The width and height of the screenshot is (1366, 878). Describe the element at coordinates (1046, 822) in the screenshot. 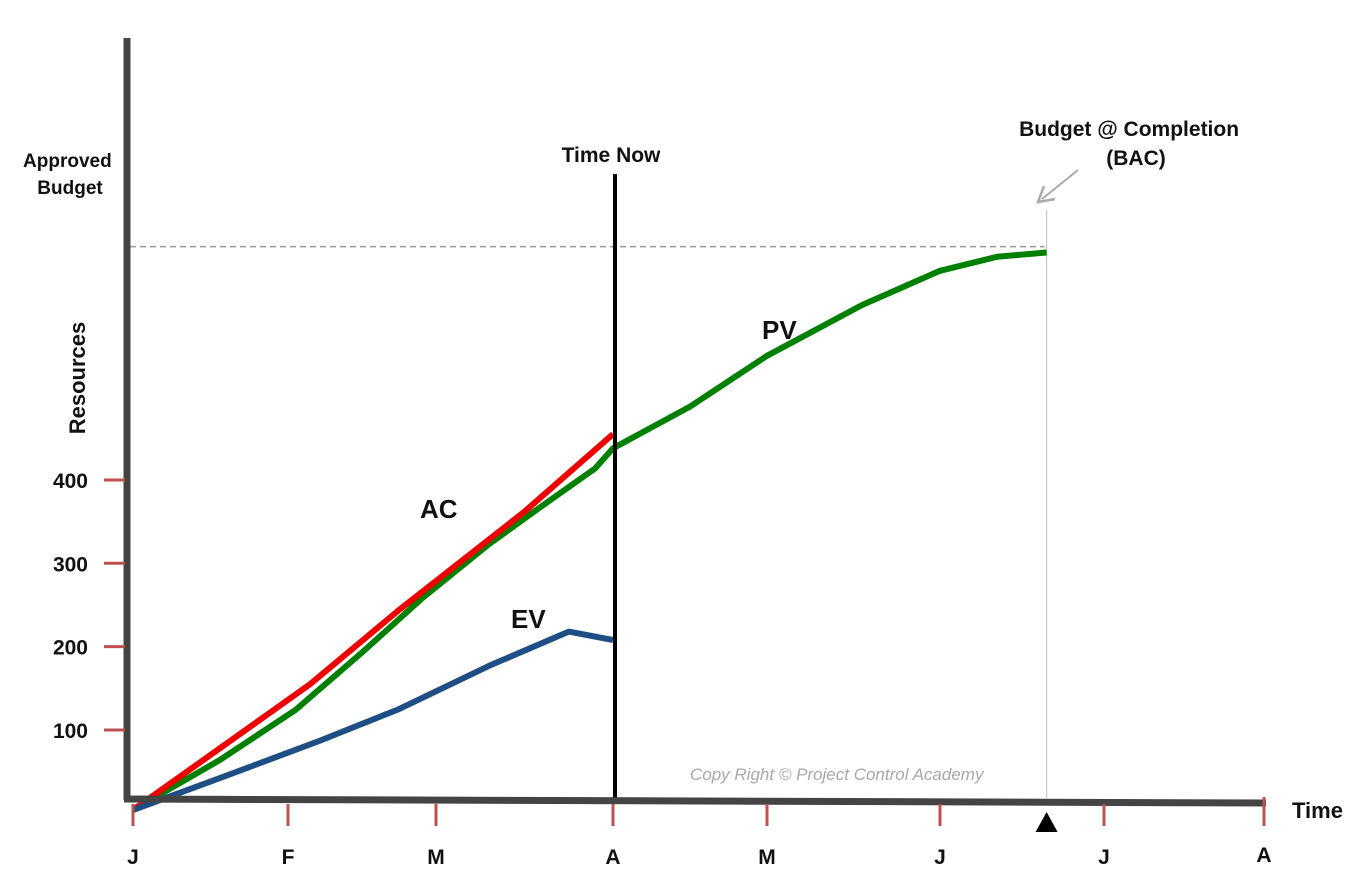

I see `bac-marker-triangle-icon` at that location.